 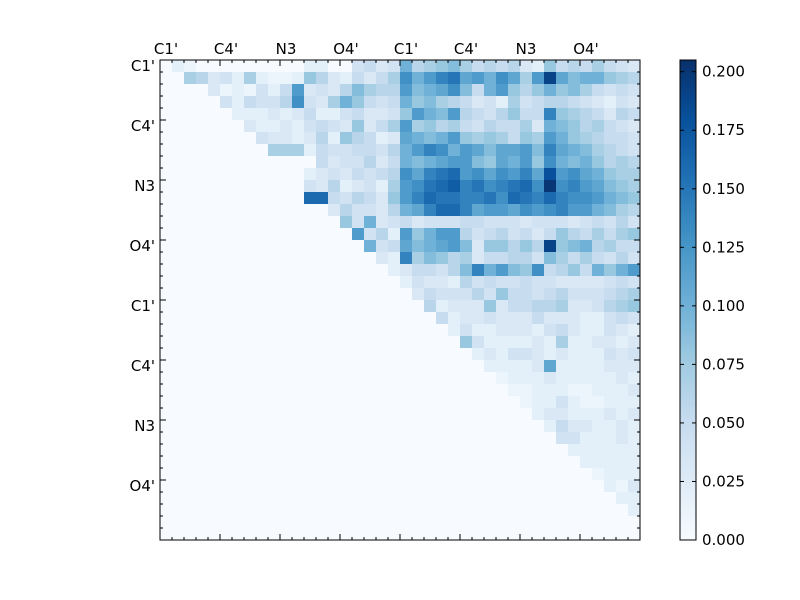 What do you see at coordinates (723, 72) in the screenshot?
I see `colorbar-tick-label: 0.200` at bounding box center [723, 72].